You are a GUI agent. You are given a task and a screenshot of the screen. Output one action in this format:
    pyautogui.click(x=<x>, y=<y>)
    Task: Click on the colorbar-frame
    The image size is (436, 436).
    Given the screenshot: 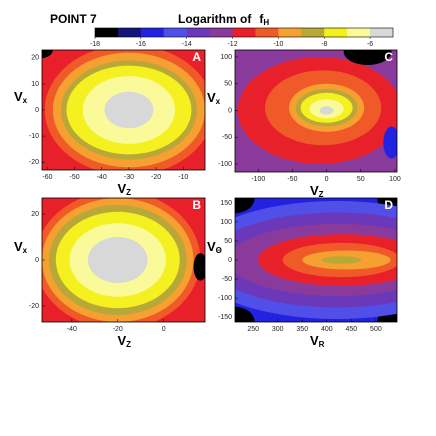 What is the action you would take?
    pyautogui.click(x=244, y=32)
    